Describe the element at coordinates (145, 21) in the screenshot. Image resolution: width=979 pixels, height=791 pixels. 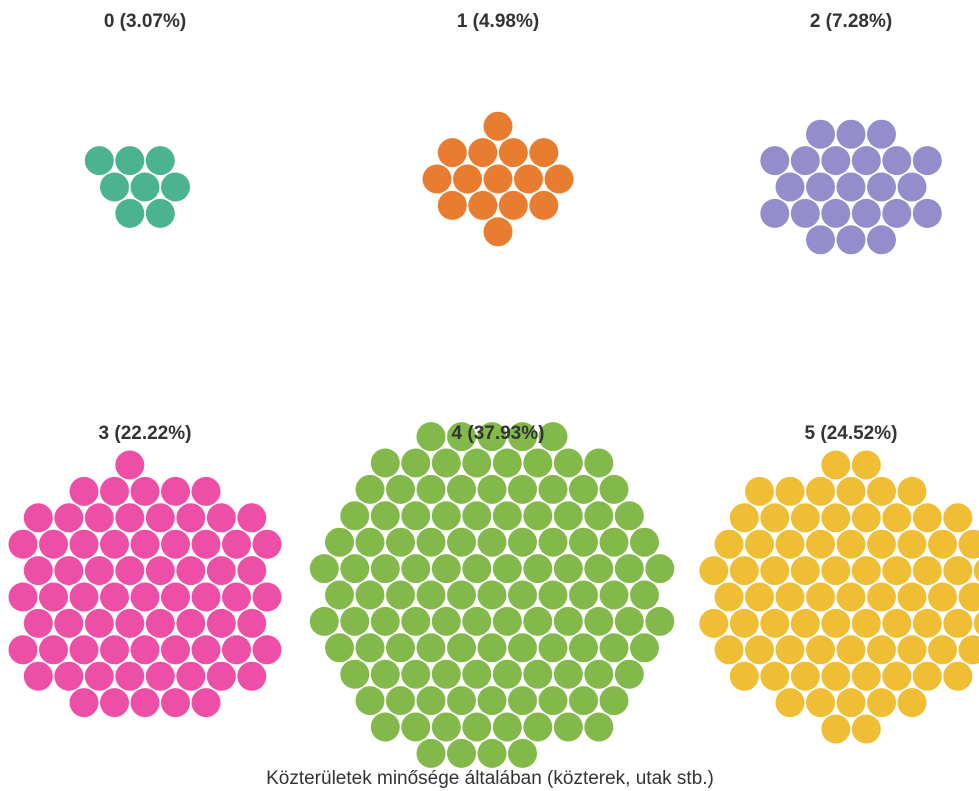
I see `group-label-0: 0 (3.07%)` at that location.